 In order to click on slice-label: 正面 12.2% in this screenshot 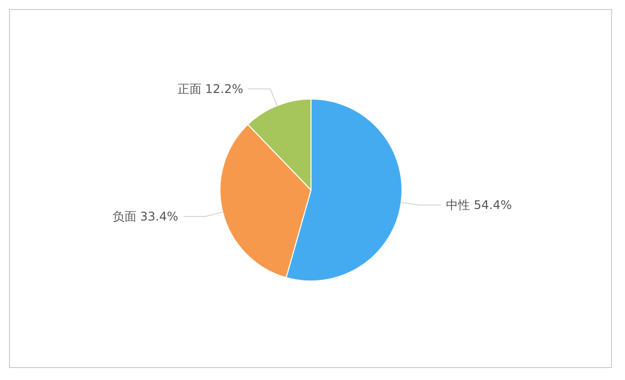, I will do `click(210, 89)`.